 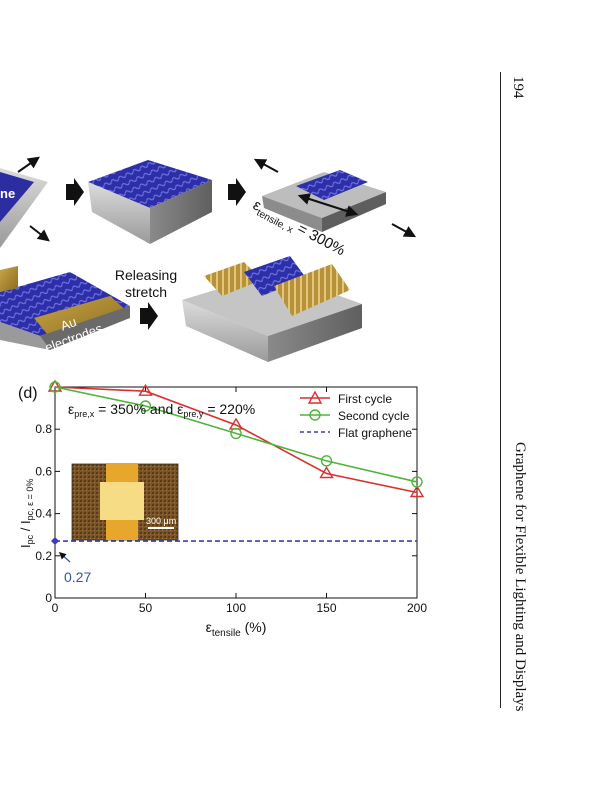 I want to click on point-flat-graphene, so click(x=55, y=541).